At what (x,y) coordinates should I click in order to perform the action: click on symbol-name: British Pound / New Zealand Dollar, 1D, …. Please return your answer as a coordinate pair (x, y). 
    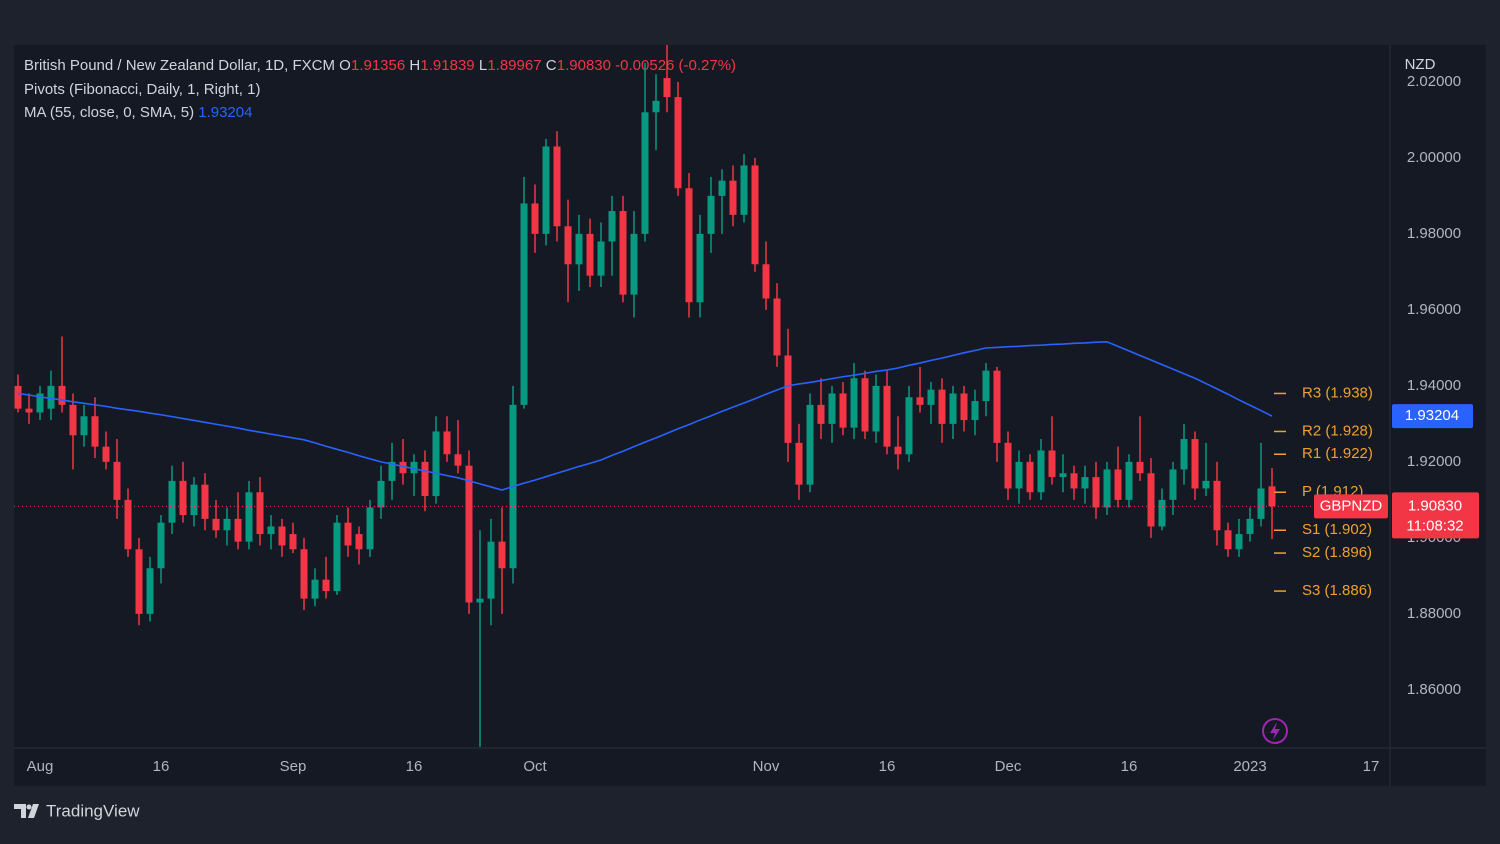
    Looking at the image, I should click on (179, 65).